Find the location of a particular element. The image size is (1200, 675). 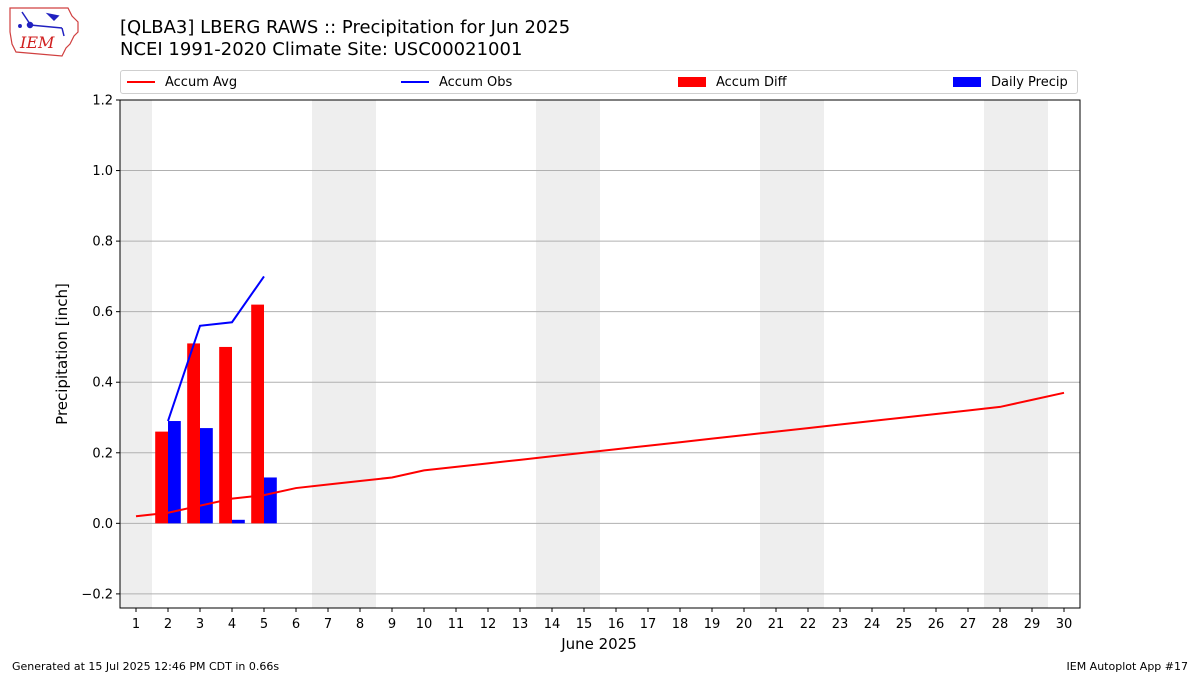

y-tick-label: 0.0 is located at coordinates (102, 524).